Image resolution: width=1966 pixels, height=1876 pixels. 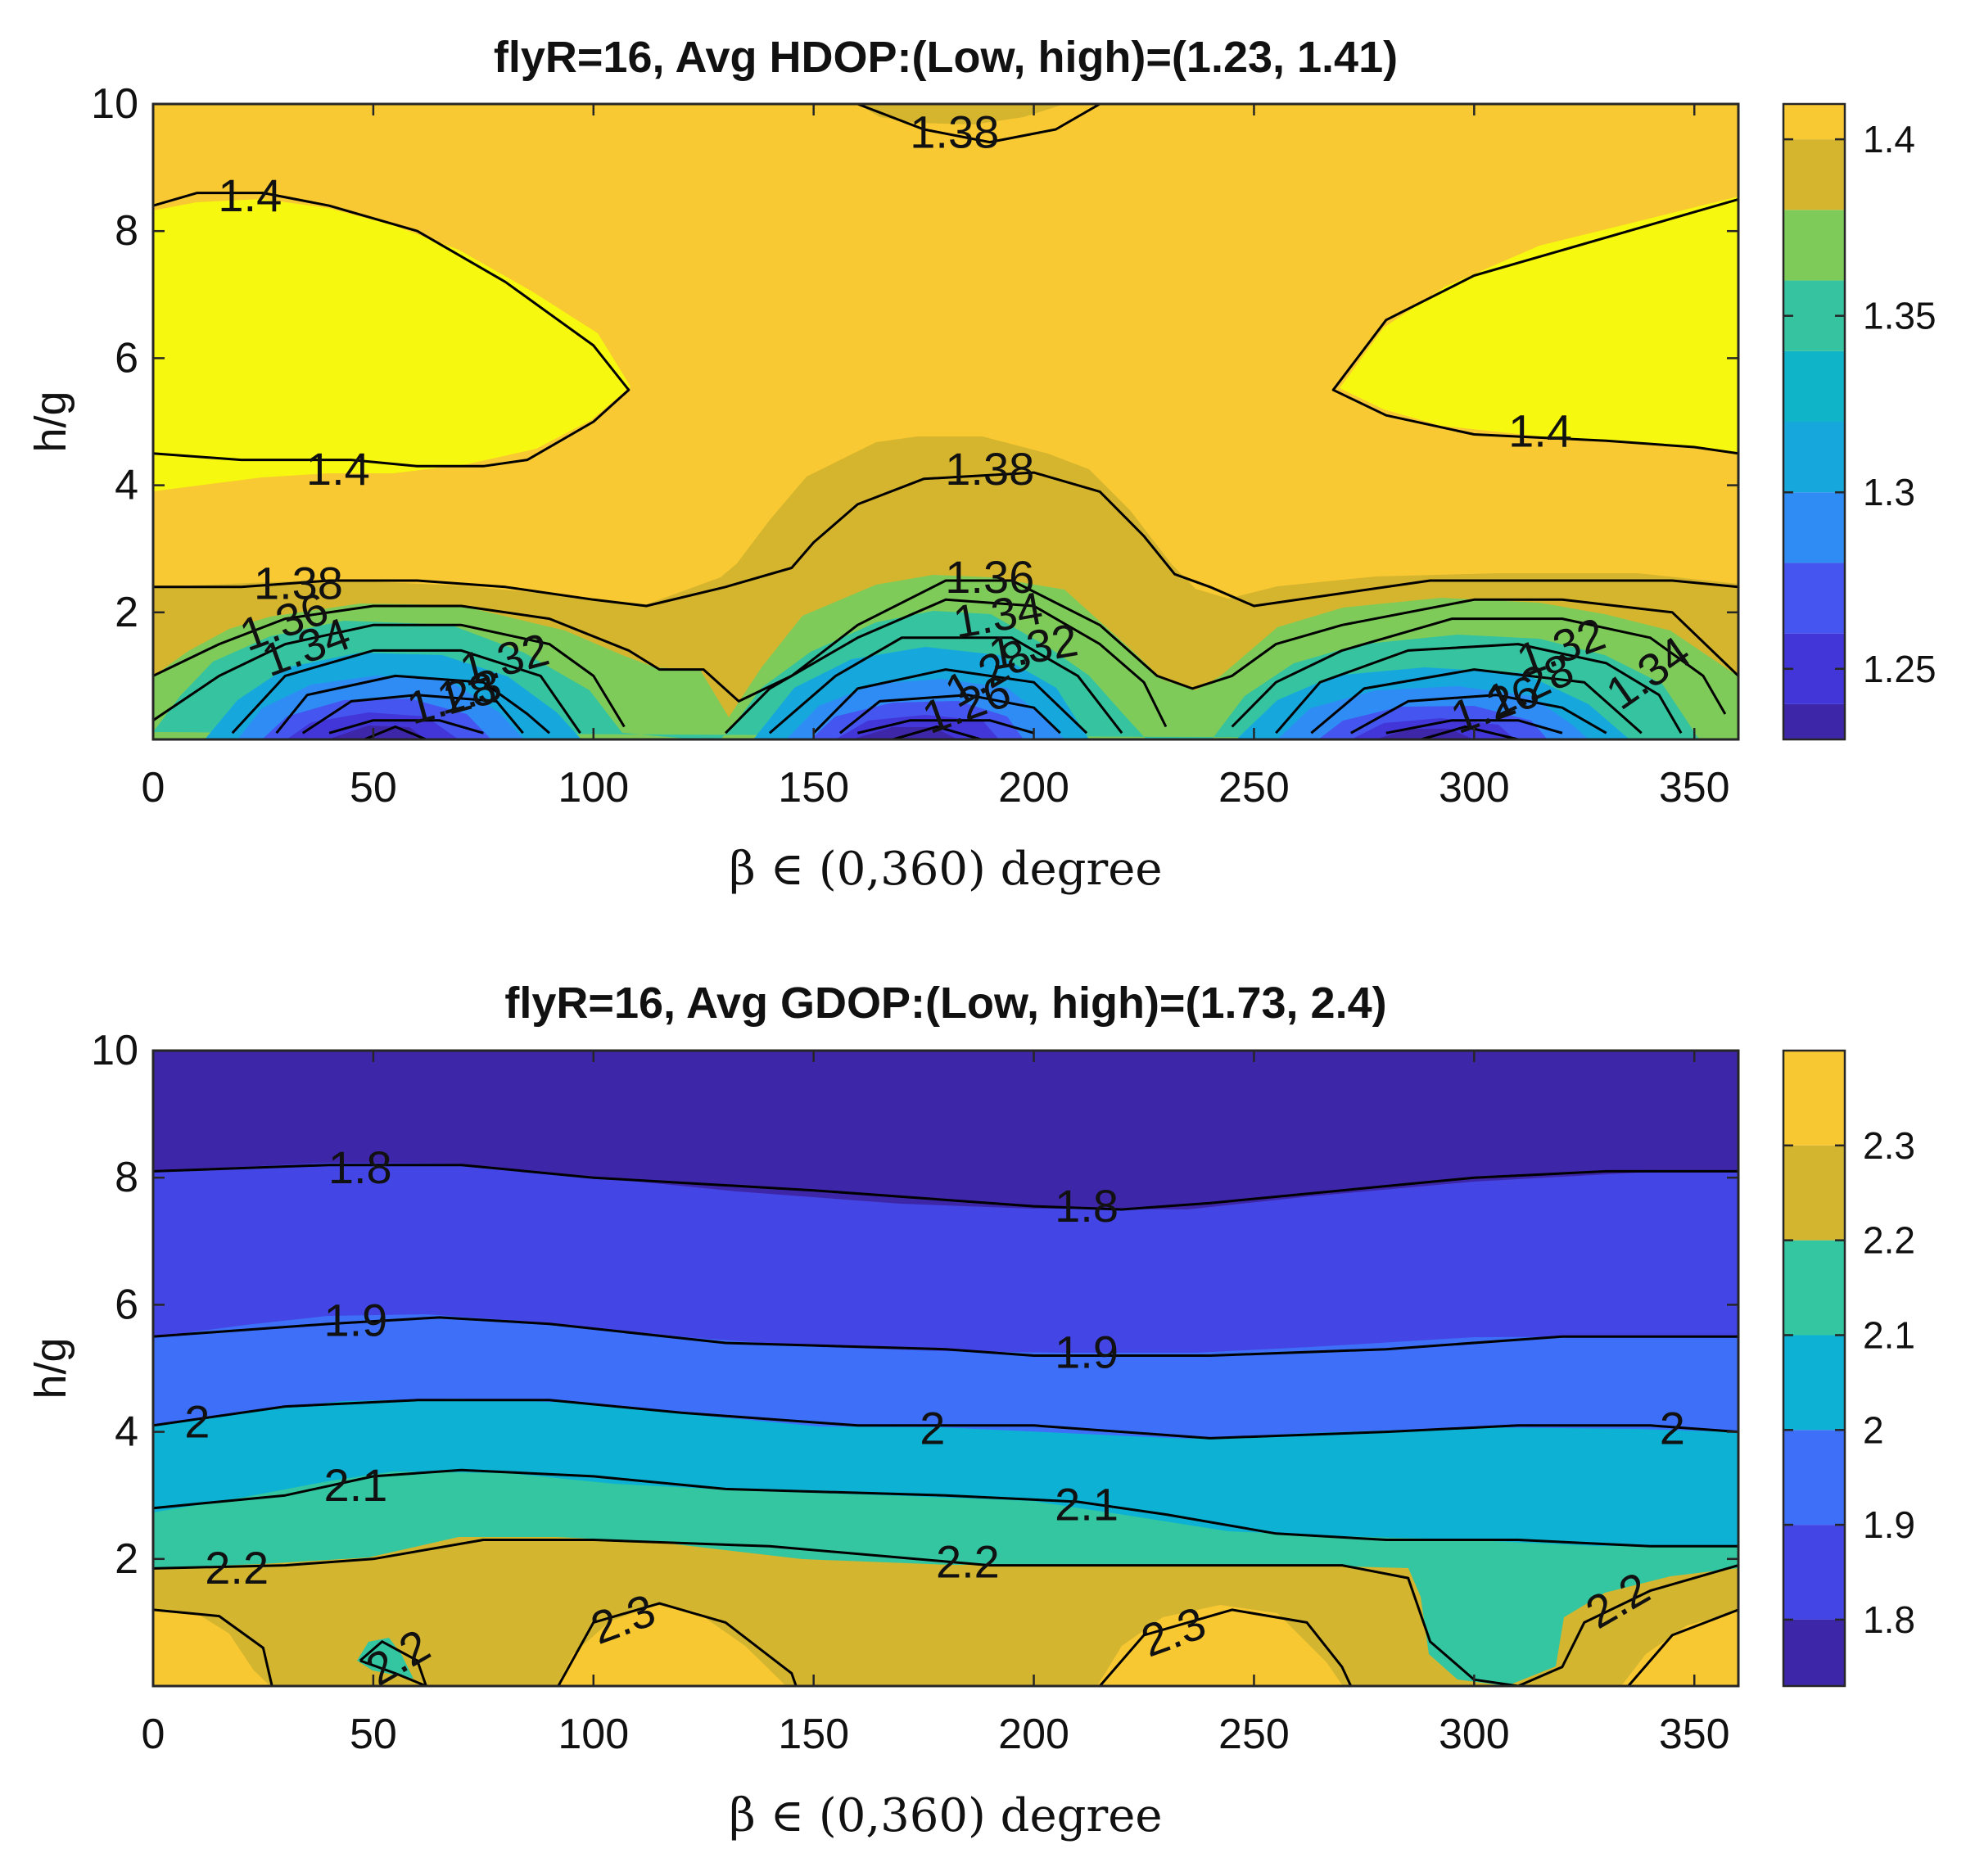 What do you see at coordinates (1859, 421) in the screenshot?
I see `hdop-colorbar: 1.25 1.3 1.35 1.4` at bounding box center [1859, 421].